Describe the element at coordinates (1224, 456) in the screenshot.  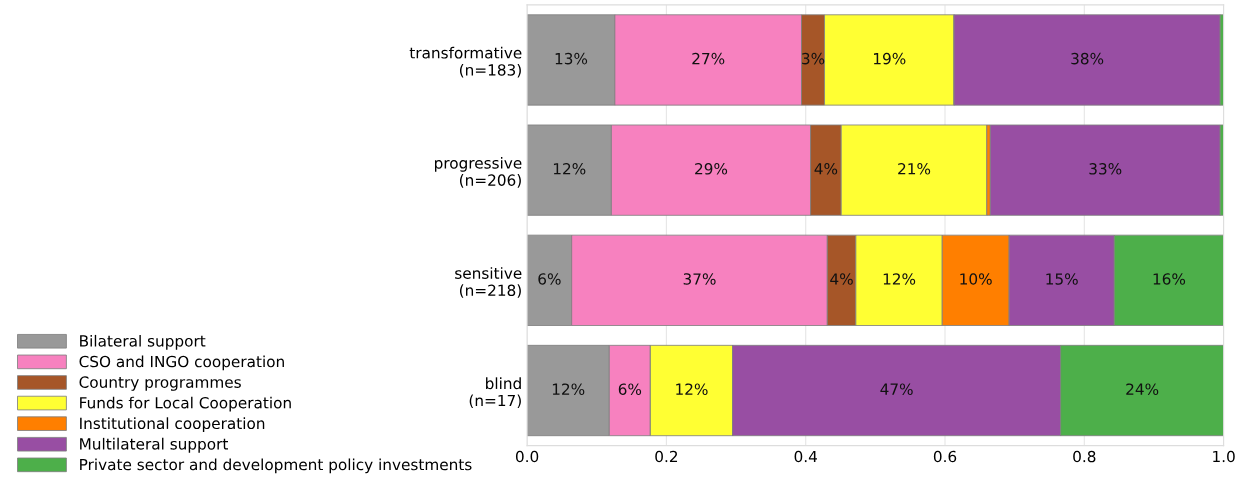
I see `x-tick-label: 1.0` at that location.